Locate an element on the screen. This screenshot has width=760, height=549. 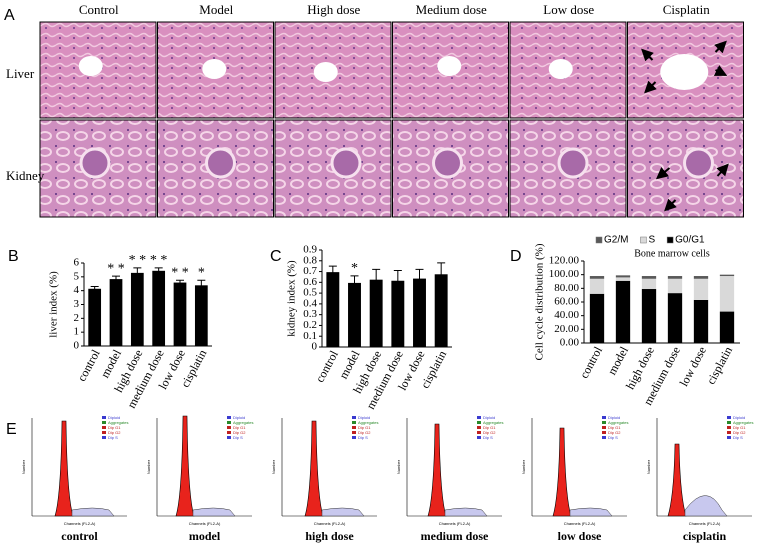
panel-letter: B is located at coordinates (13, 256).